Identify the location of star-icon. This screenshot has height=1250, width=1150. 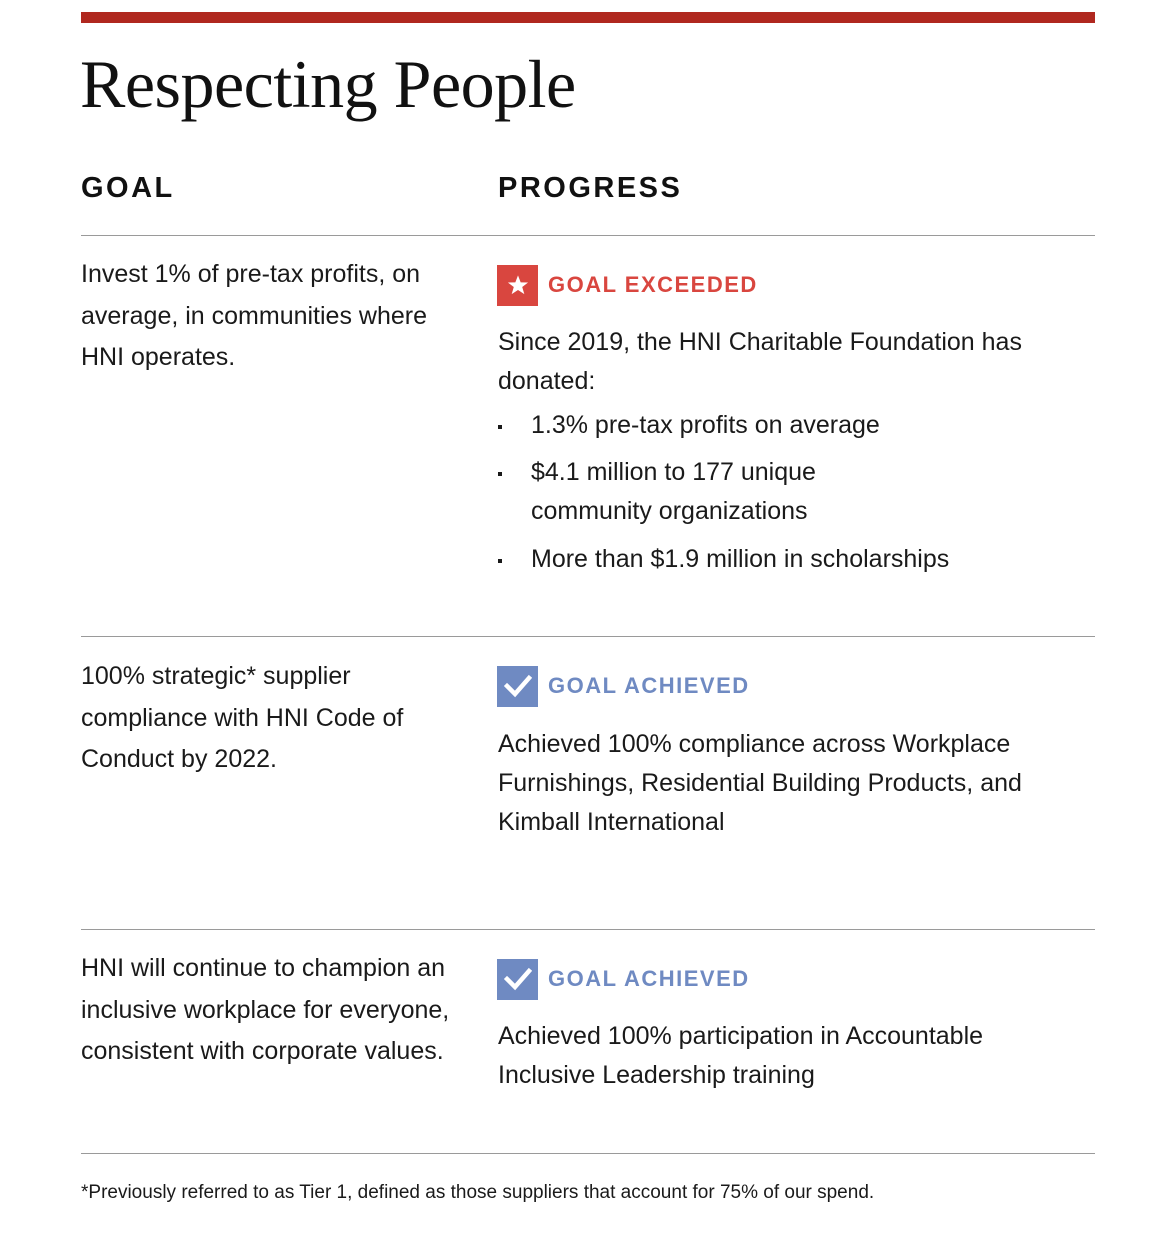
(517, 285).